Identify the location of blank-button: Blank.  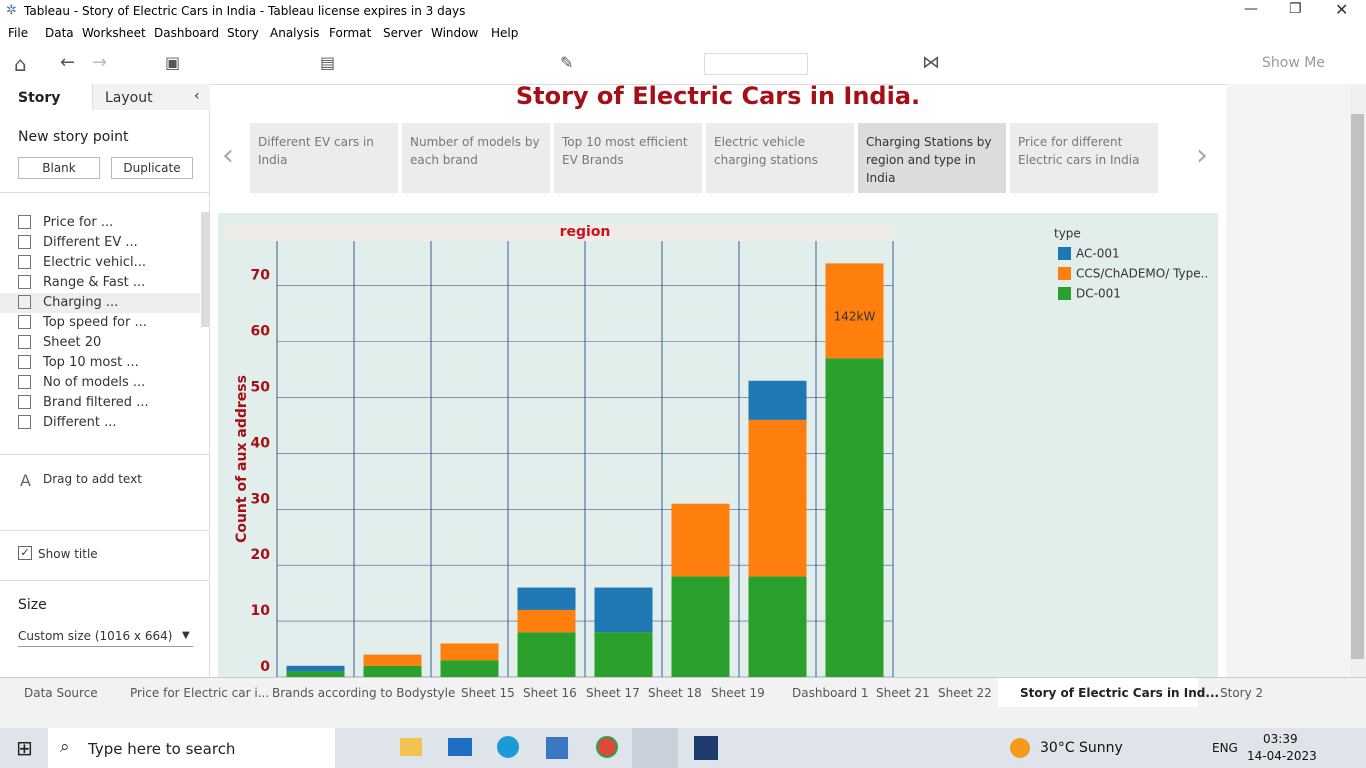
(59, 168).